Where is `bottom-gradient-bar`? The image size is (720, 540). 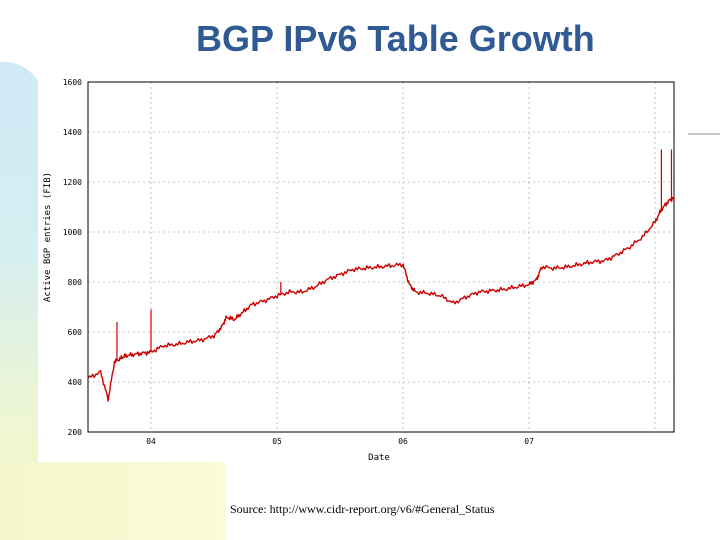
bottom-gradient-bar is located at coordinates (113, 501).